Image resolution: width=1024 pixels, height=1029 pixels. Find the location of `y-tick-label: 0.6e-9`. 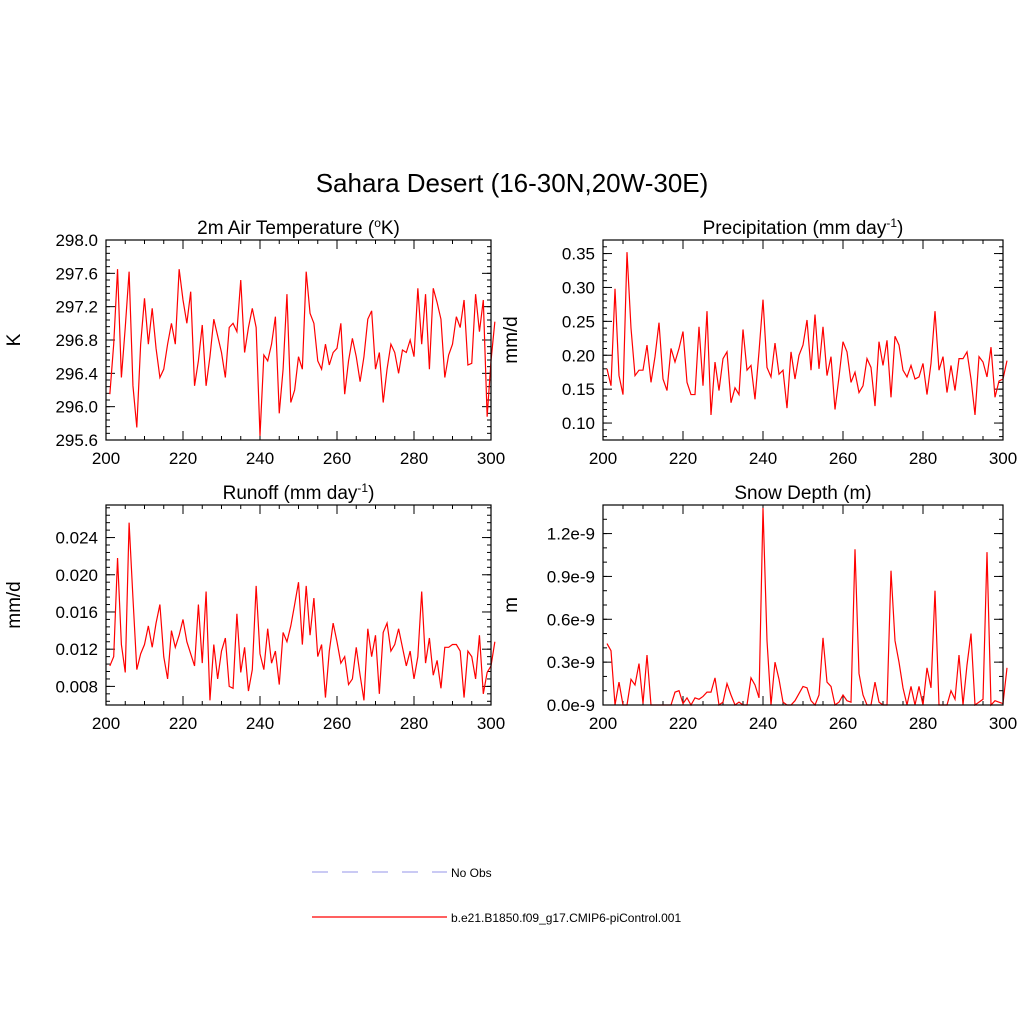

y-tick-label: 0.6e-9 is located at coordinates (571, 619).